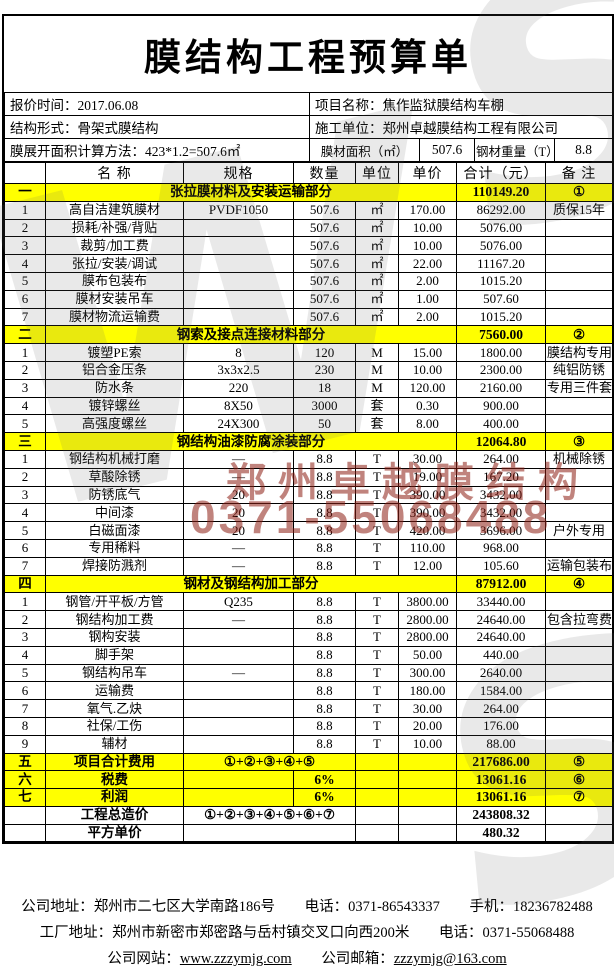 Image resolution: width=614 pixels, height=974 pixels. I want to click on col-price: 单价, so click(427, 173).